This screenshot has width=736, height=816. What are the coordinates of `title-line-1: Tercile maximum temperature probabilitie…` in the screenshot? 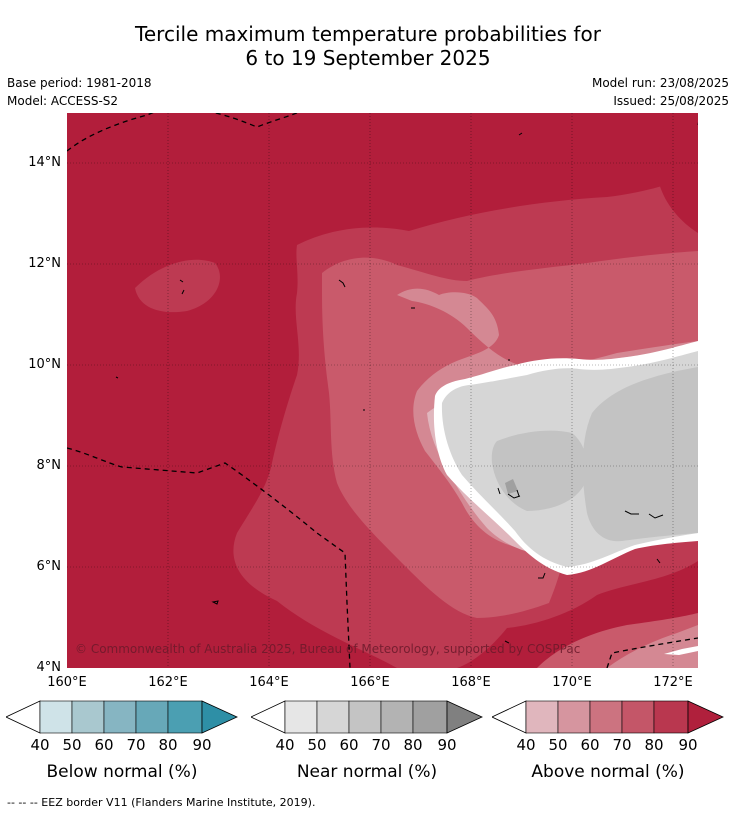 It's located at (368, 34).